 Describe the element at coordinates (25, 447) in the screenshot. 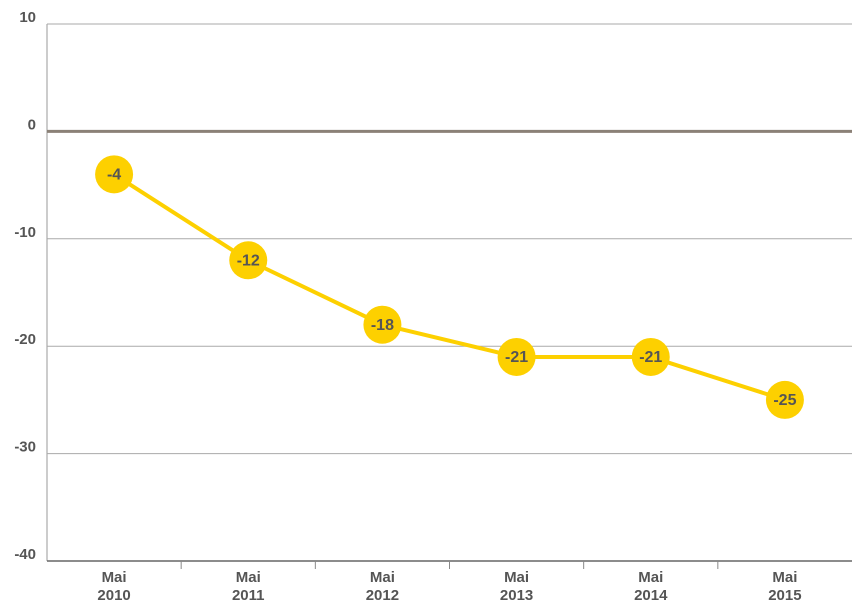

I see `y-tick-label: -30` at that location.